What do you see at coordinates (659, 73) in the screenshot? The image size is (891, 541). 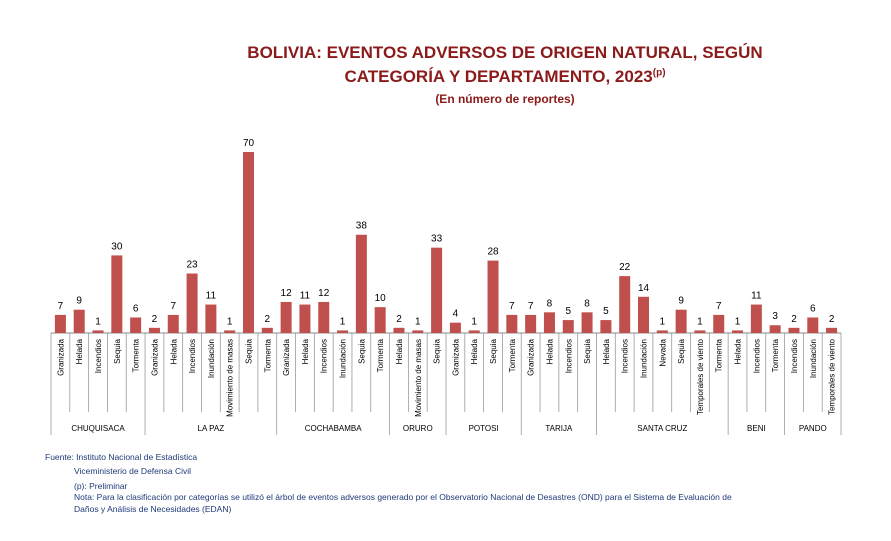 I see `title-sup: (p)` at bounding box center [659, 73].